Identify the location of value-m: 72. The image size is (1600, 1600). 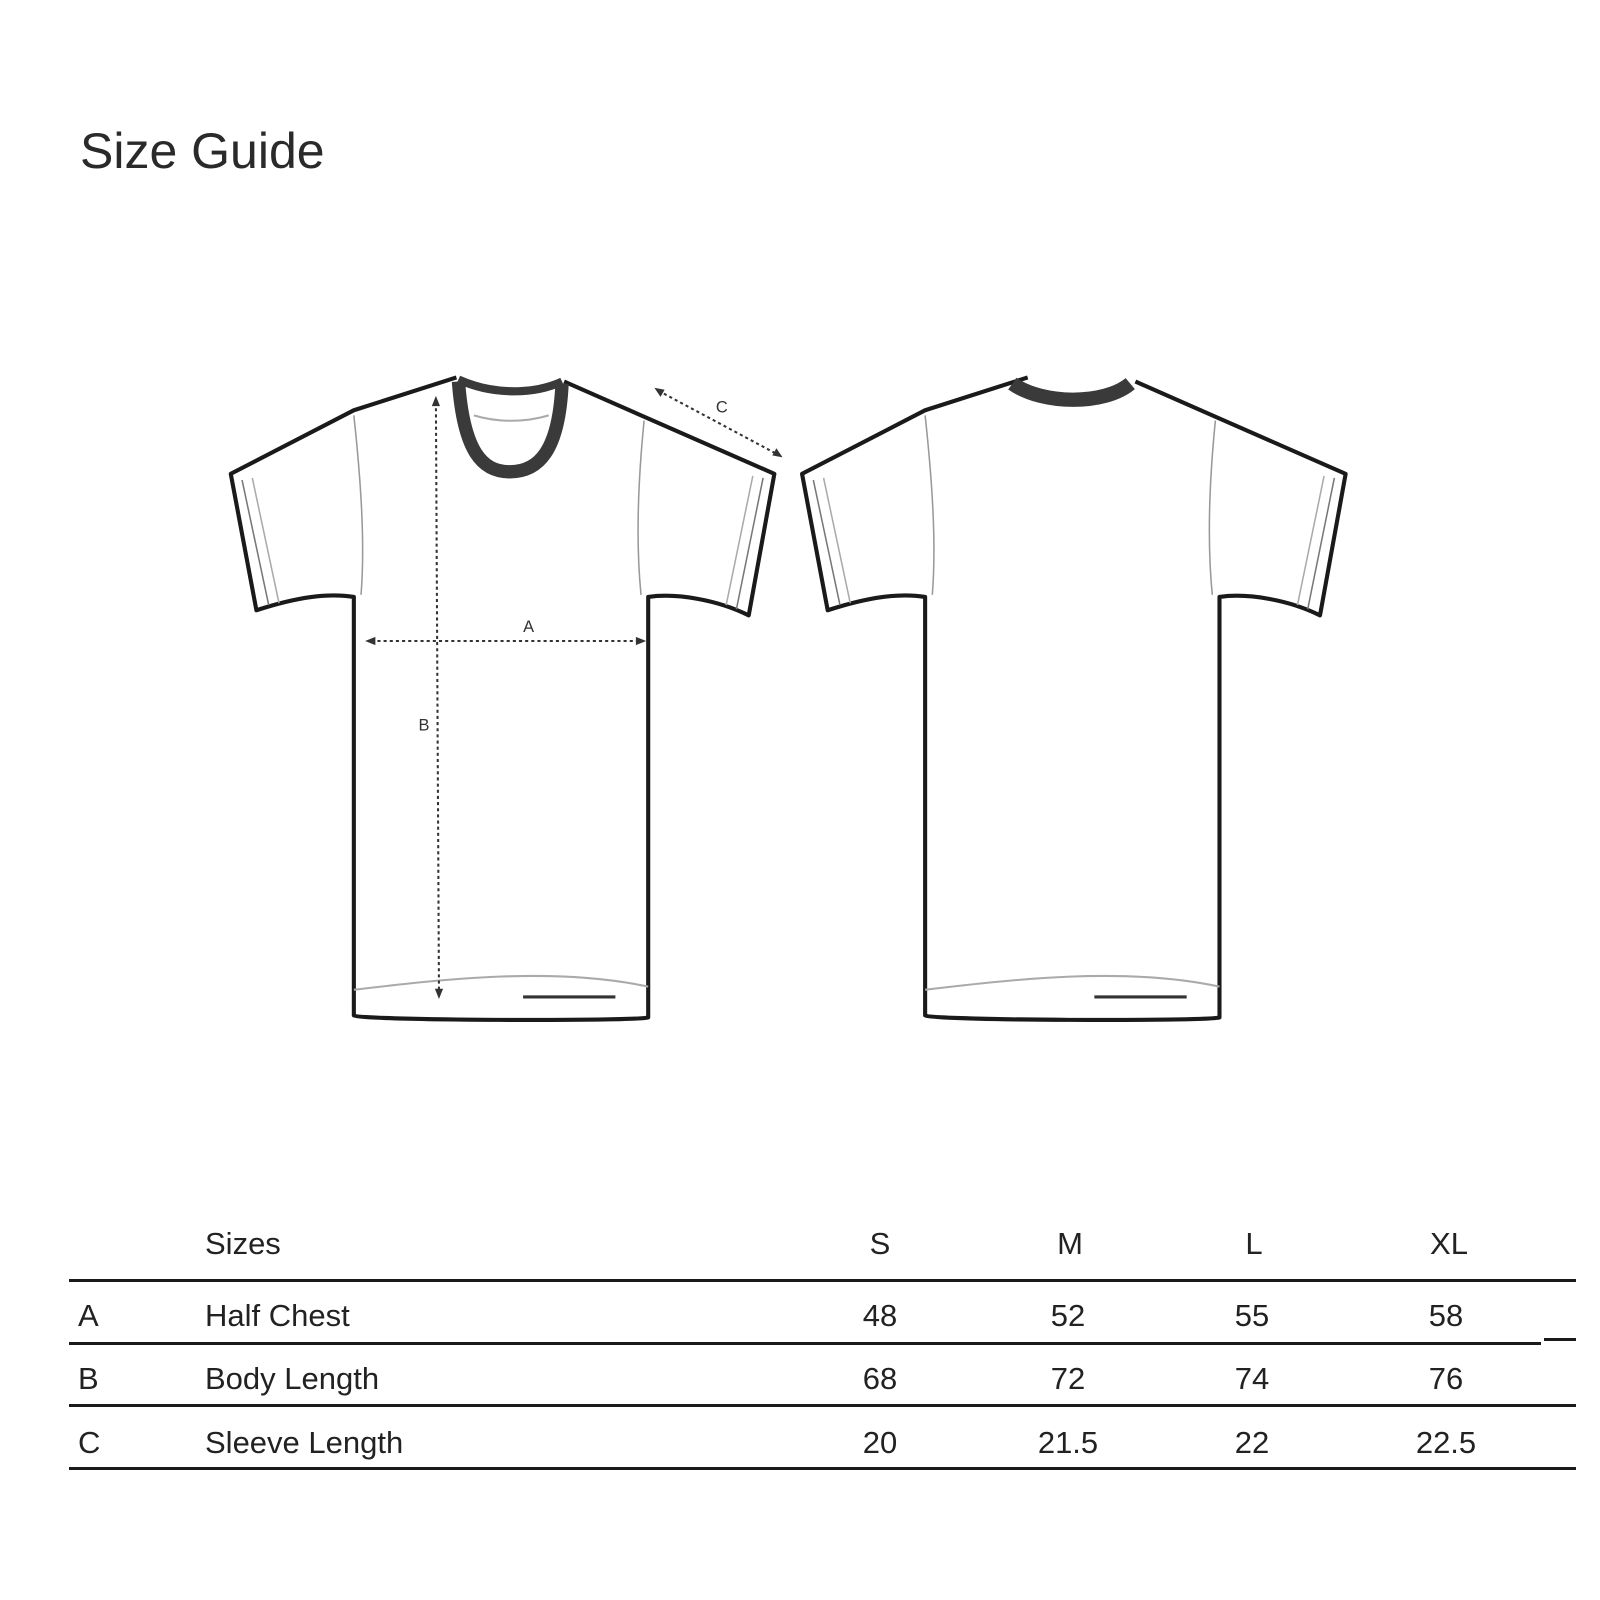
(1068, 1378).